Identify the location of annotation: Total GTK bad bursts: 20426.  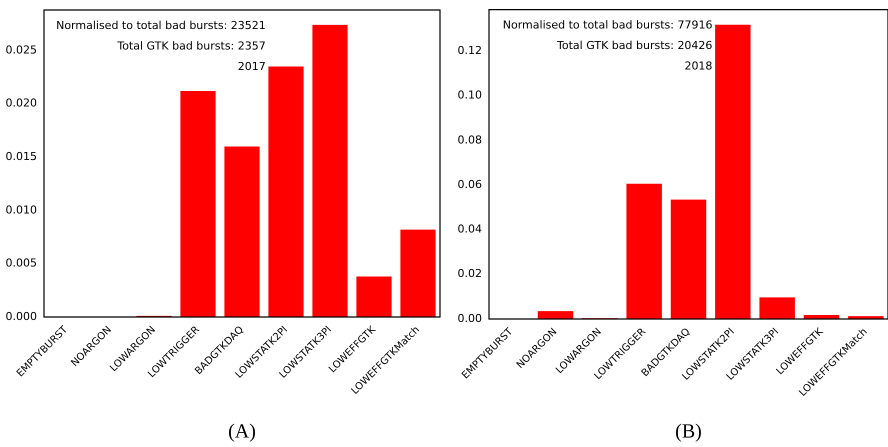
(634, 45).